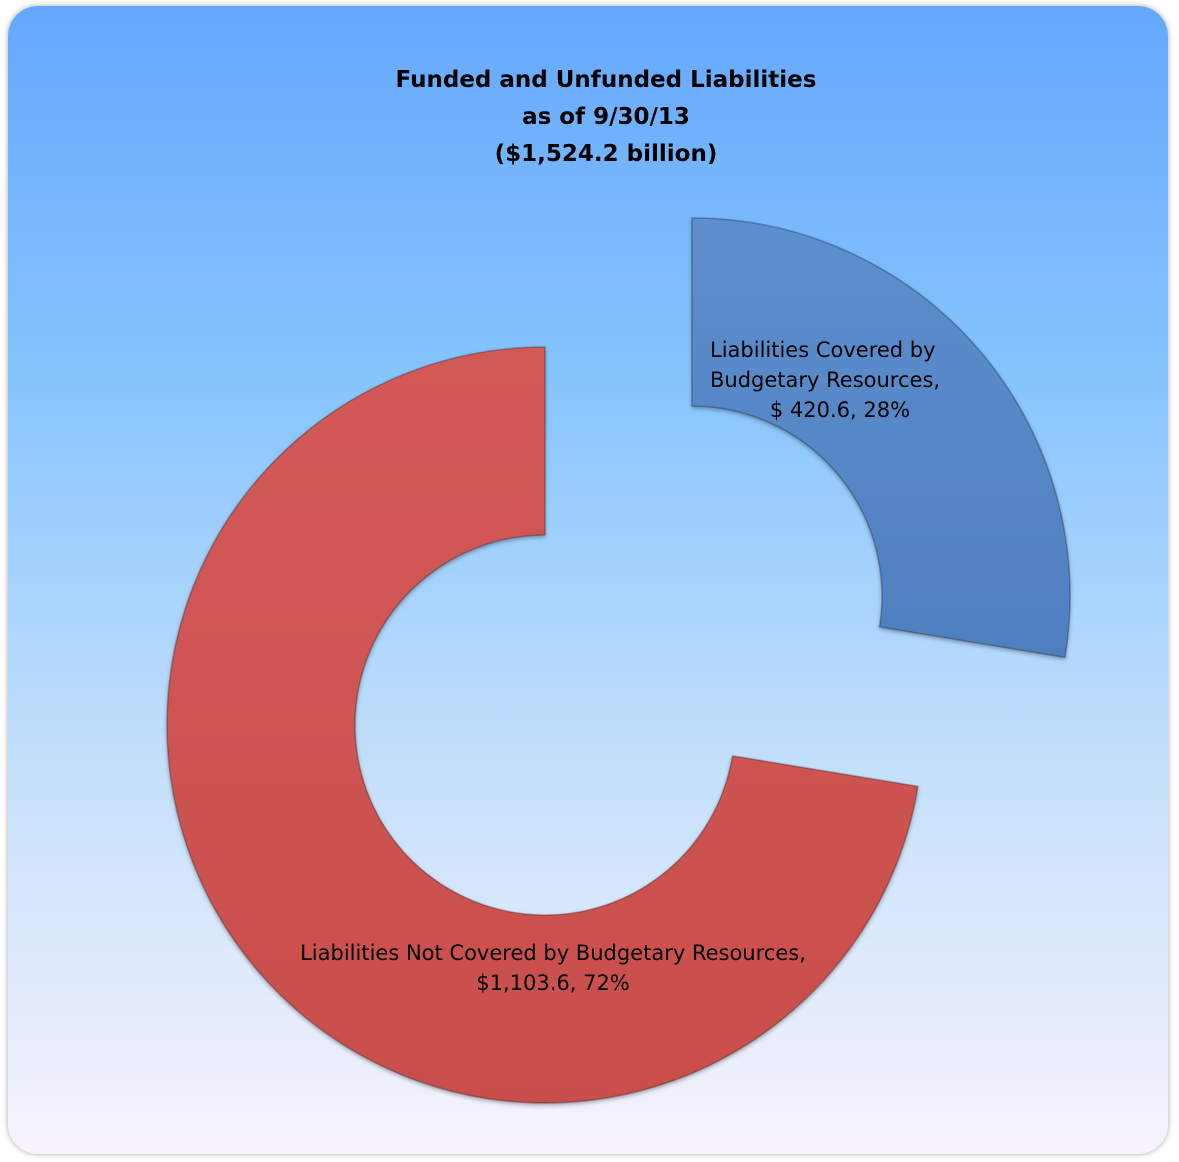 This screenshot has height=1162, width=1179. What do you see at coordinates (606, 80) in the screenshot?
I see `chart-title-line-1: Funded and Unfunded Liabilities` at bounding box center [606, 80].